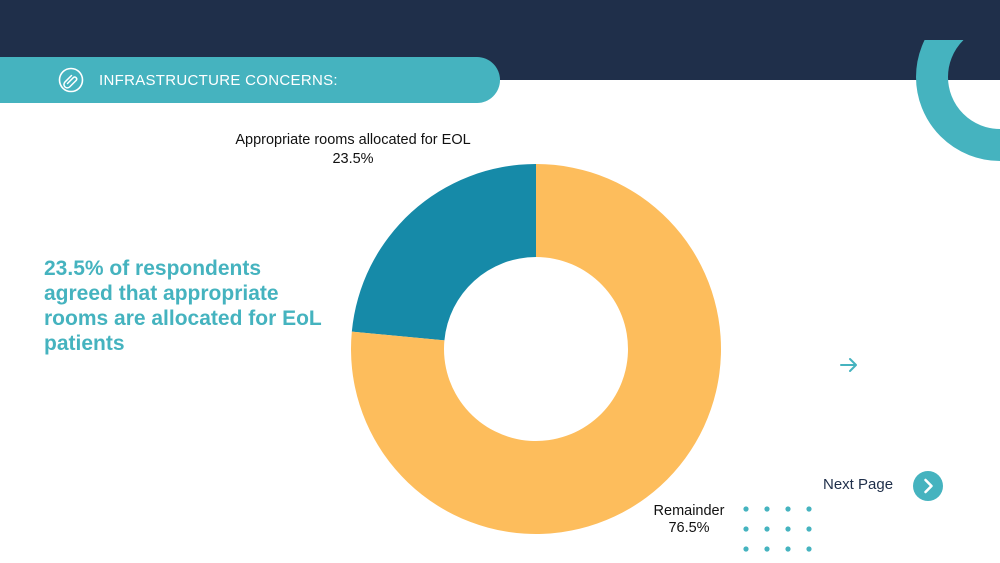 Image resolution: width=1000 pixels, height=563 pixels. I want to click on section-title: INFRASTRUCTURE CONCERNS:, so click(218, 80).